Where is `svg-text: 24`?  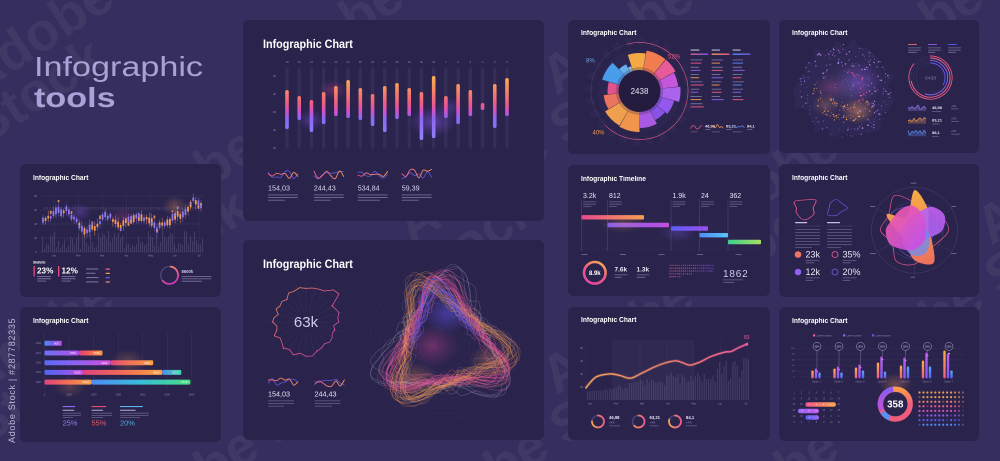
svg-text: 24 is located at coordinates (349, 61).